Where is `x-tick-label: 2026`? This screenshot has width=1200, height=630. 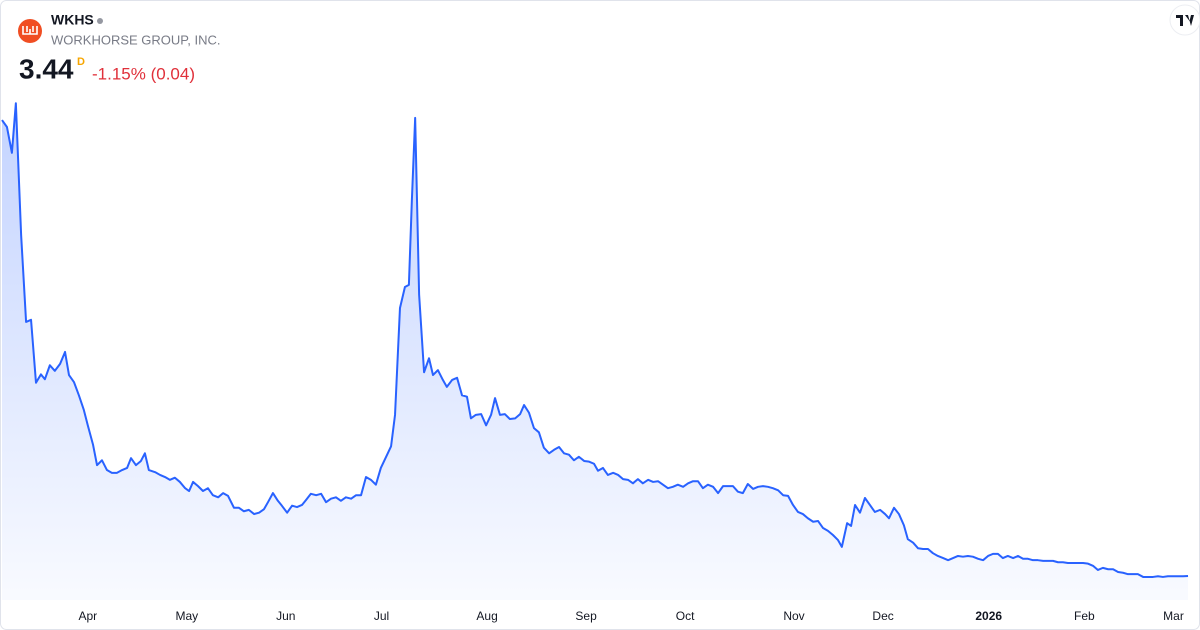 x-tick-label: 2026 is located at coordinates (988, 616).